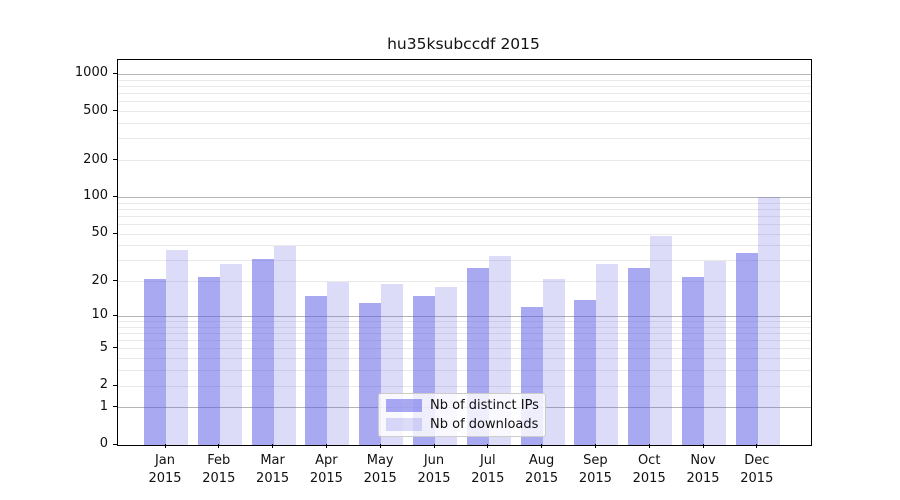  Describe the element at coordinates (484, 424) in the screenshot. I see `legend-label-downloads: Nb of downloads` at that location.